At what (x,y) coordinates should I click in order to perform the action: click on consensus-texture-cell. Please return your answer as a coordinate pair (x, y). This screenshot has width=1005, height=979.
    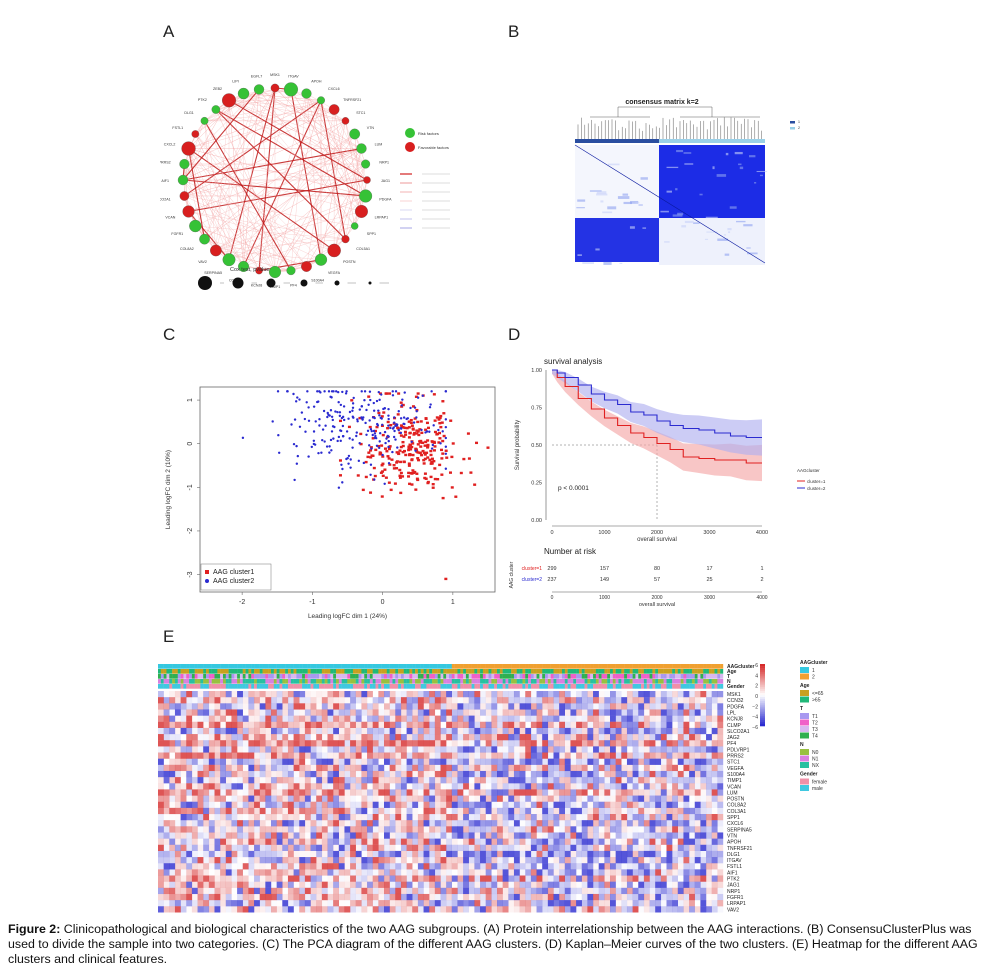
    Looking at the image, I should click on (687, 153).